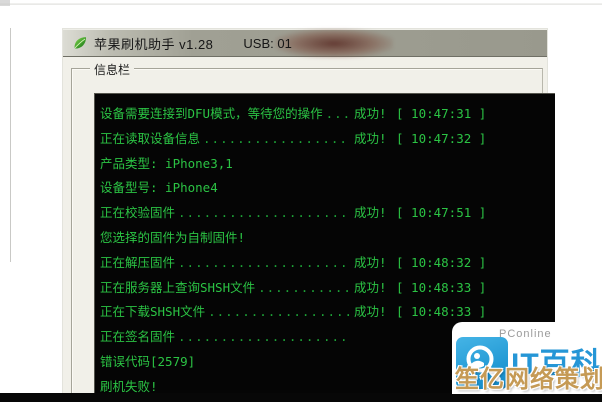  I want to click on window-title: 苹果刷机助手 v1.28, so click(154, 44).